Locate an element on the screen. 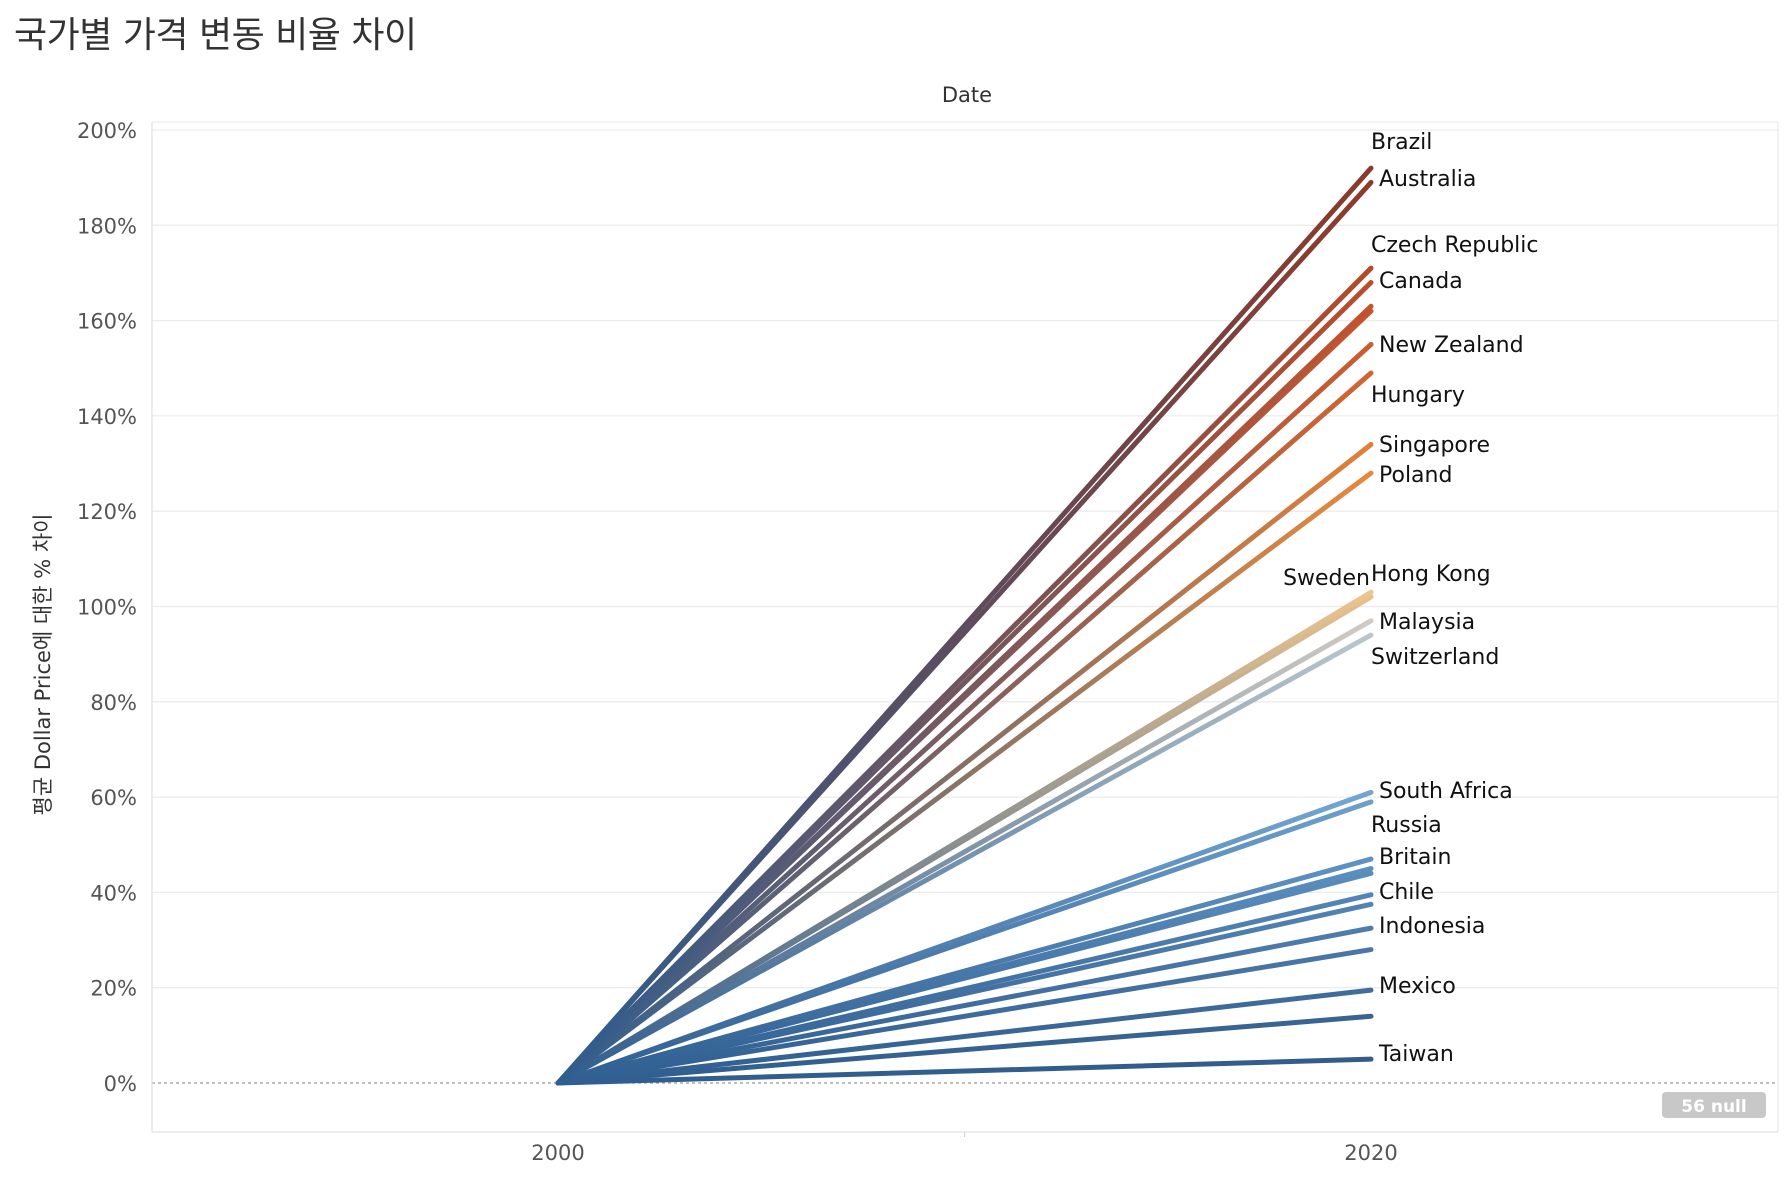 This screenshot has width=1784, height=1180. svg-text: 56 null is located at coordinates (1713, 1107).